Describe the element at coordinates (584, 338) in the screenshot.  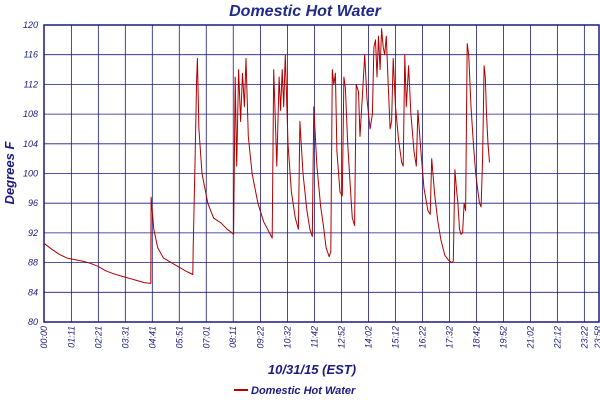
I see `x-tick-label: 23:22` at that location.